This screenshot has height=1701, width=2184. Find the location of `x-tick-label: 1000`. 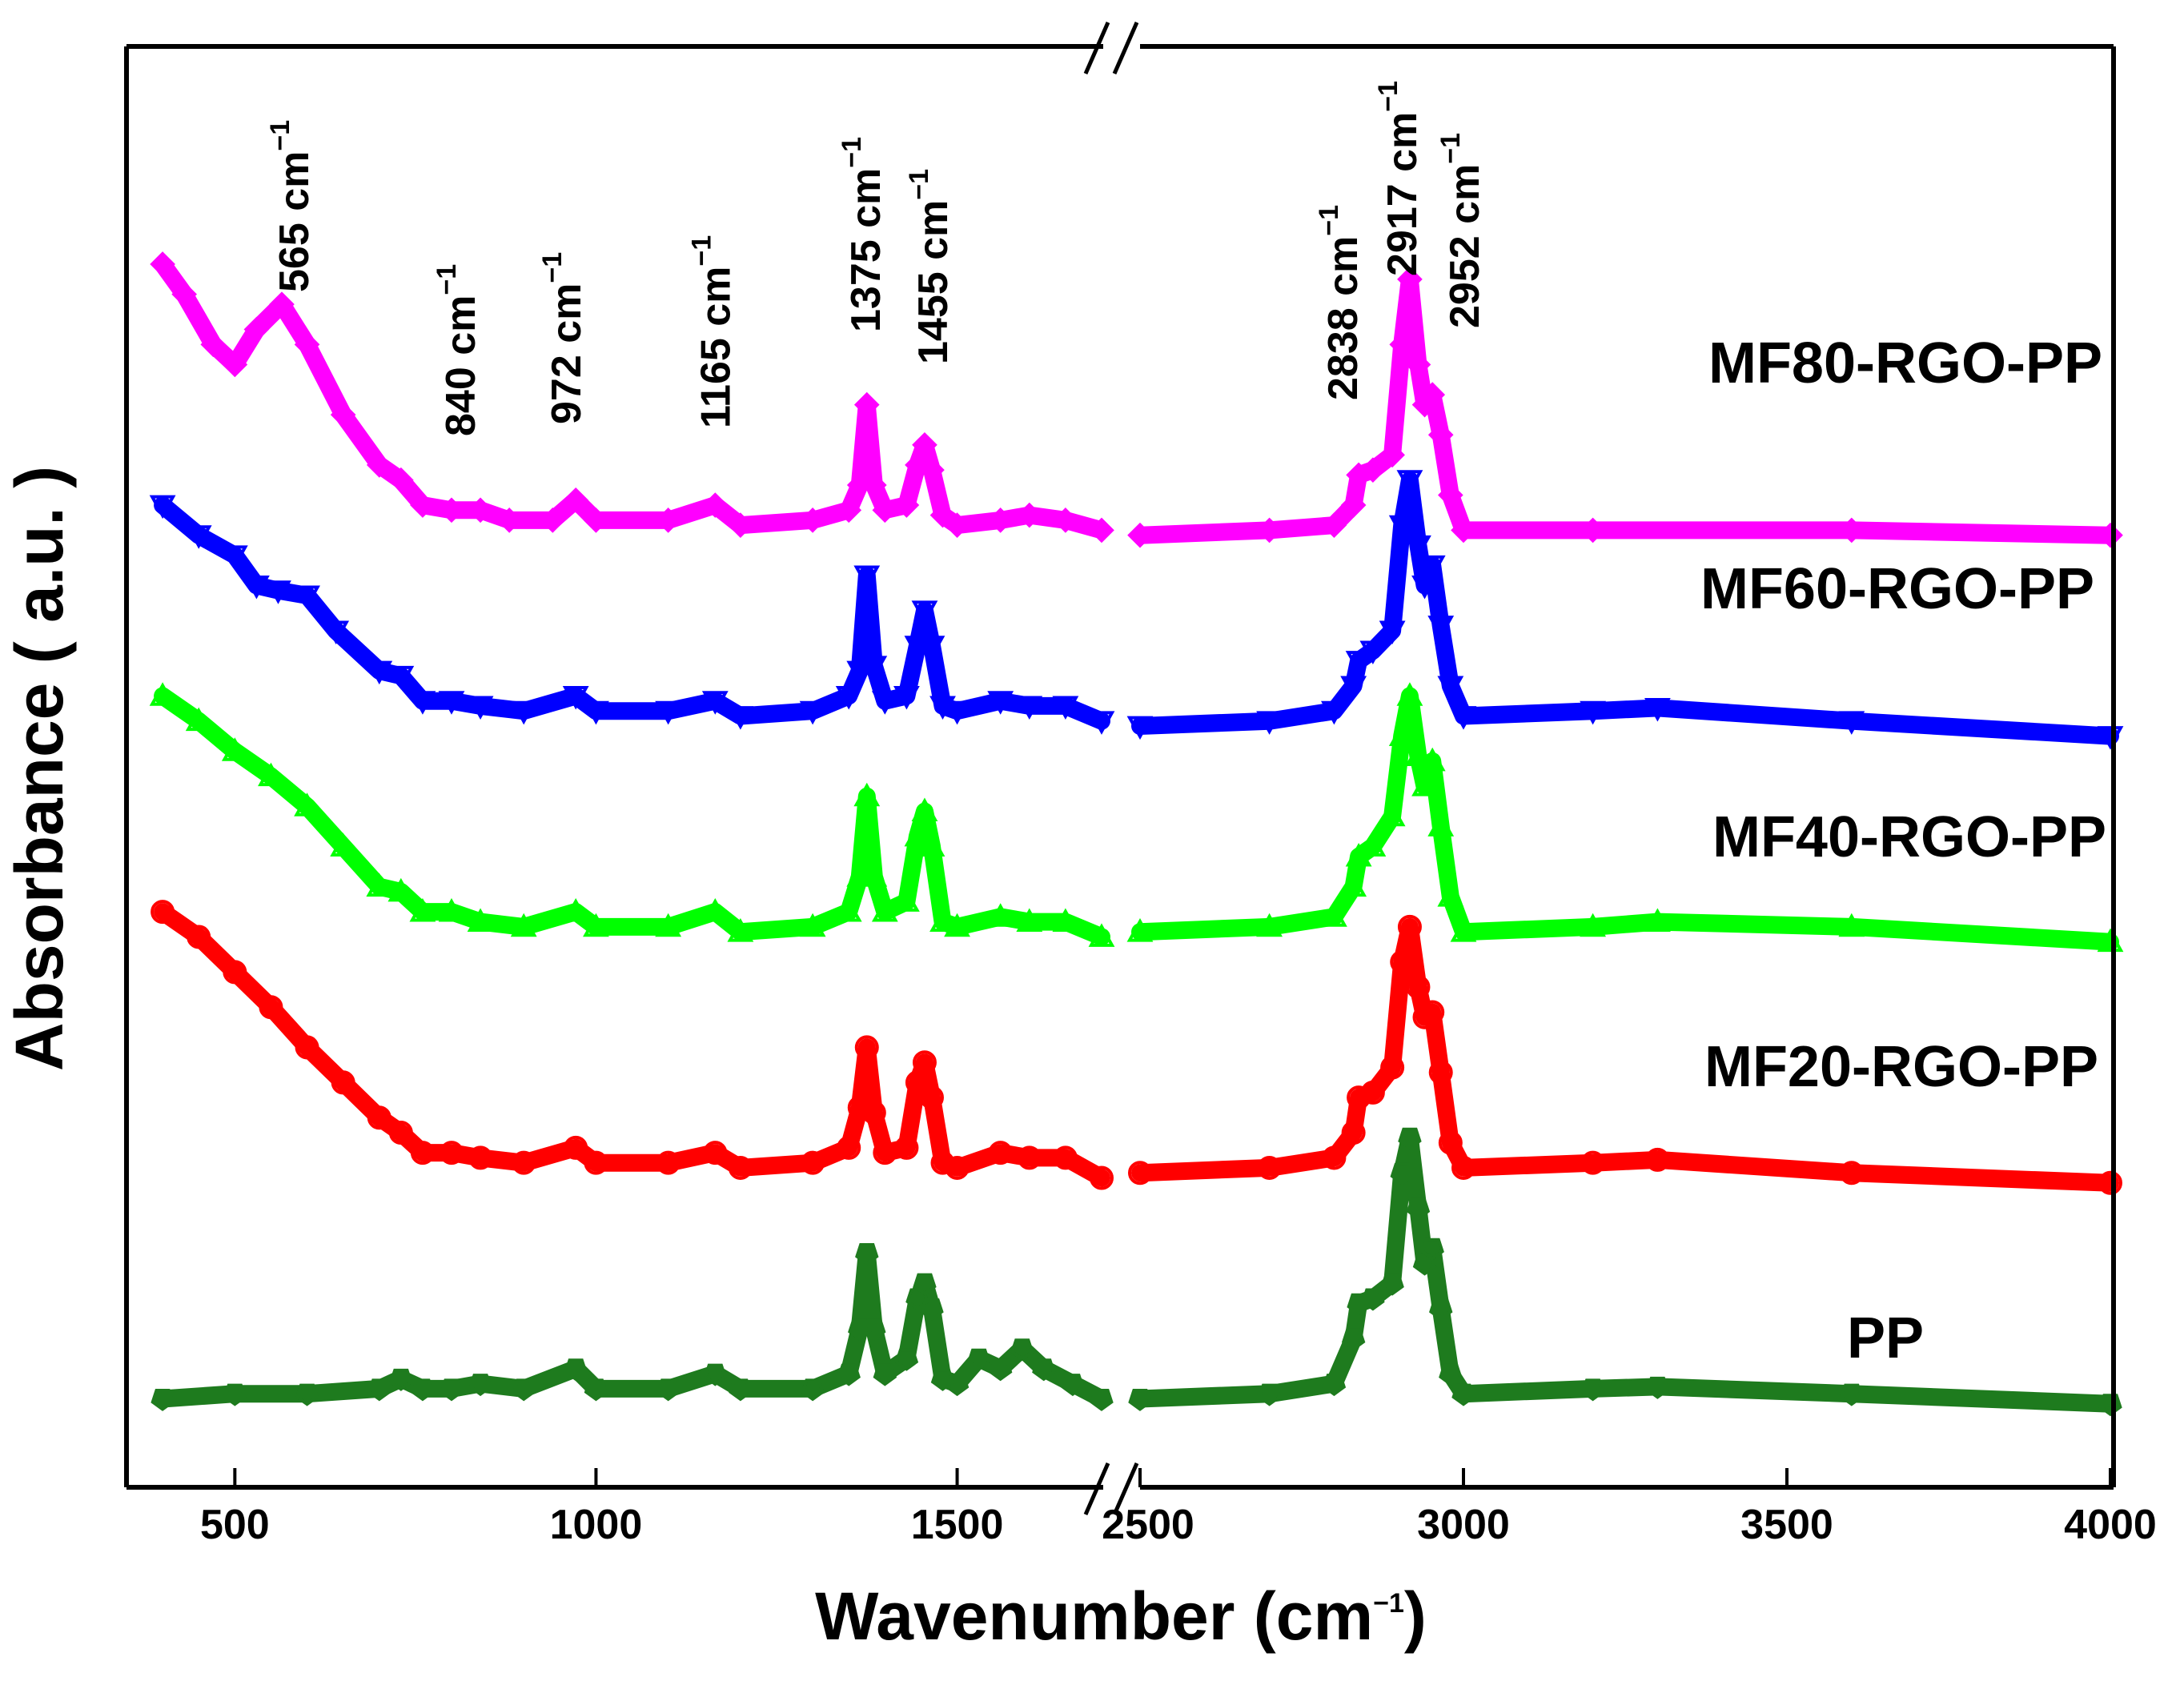

x-tick-label: 1000 is located at coordinates (596, 1525).